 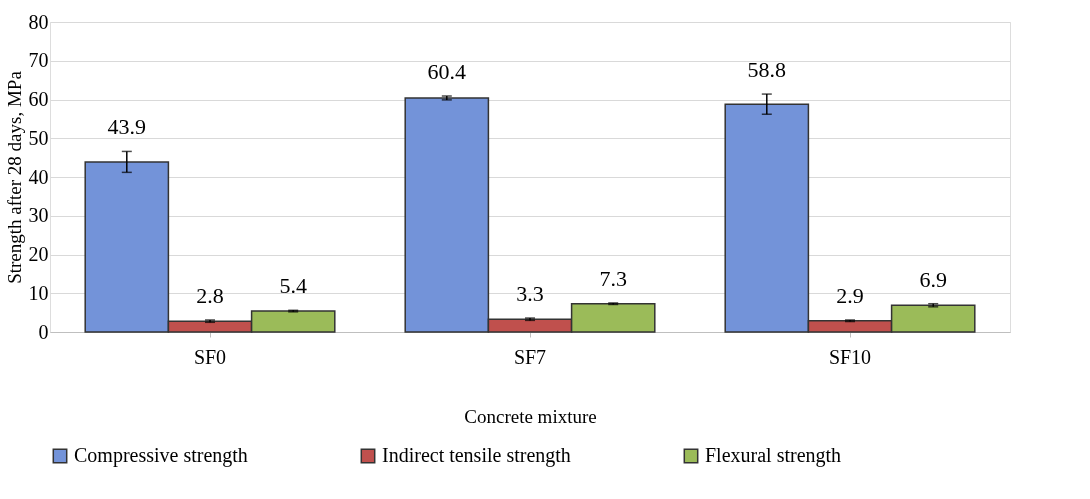 What do you see at coordinates (530, 416) in the screenshot?
I see `x-axis-title: Concrete mixture` at bounding box center [530, 416].